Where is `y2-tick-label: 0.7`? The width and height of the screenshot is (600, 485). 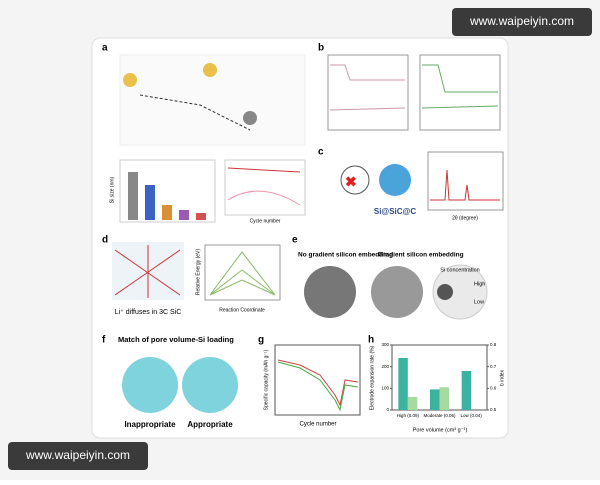 y2-tick-label: 0.7 is located at coordinates (493, 366).